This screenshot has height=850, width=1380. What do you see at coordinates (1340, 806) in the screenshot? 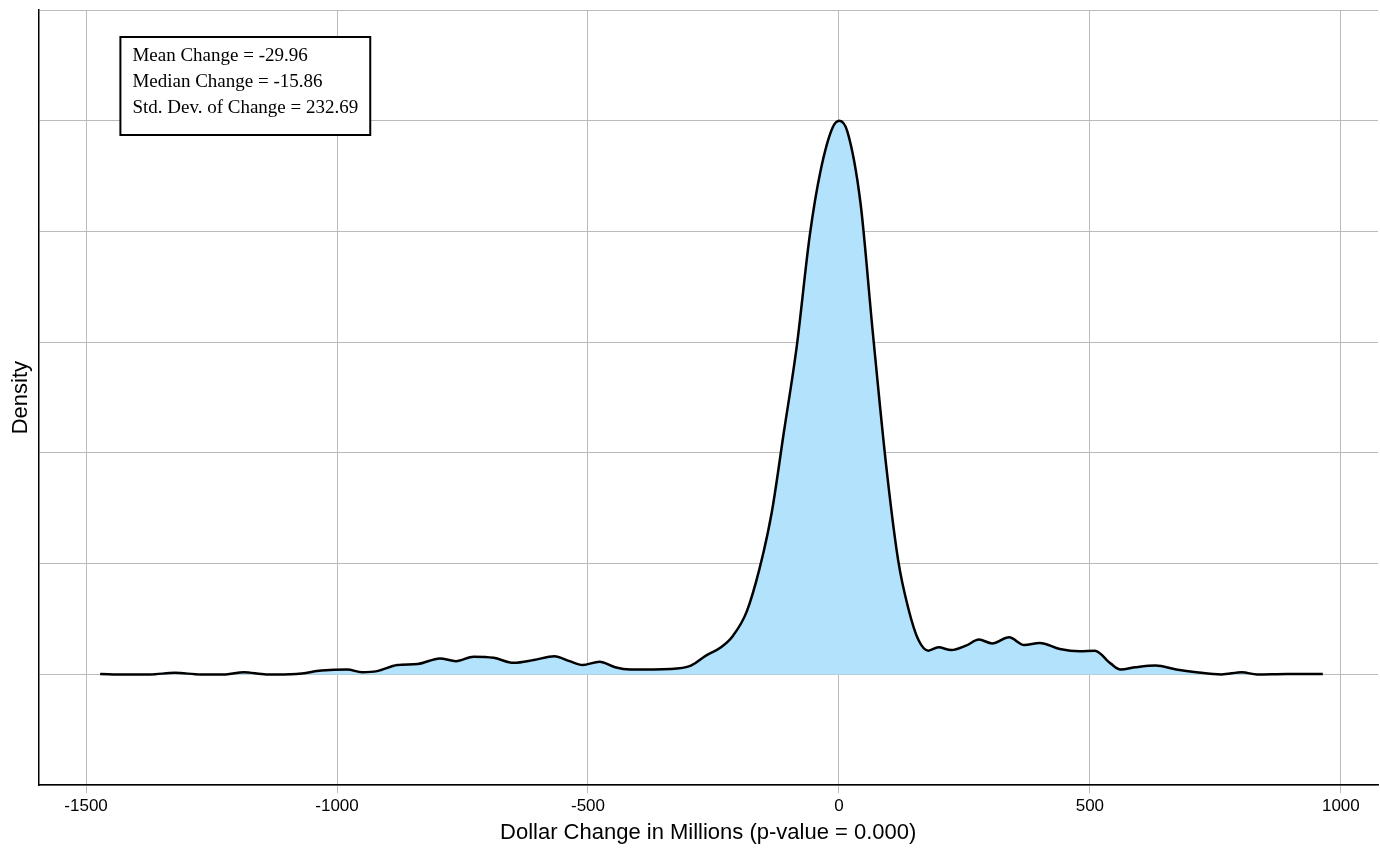
I see `x-tick-label: 1000` at bounding box center [1340, 806].